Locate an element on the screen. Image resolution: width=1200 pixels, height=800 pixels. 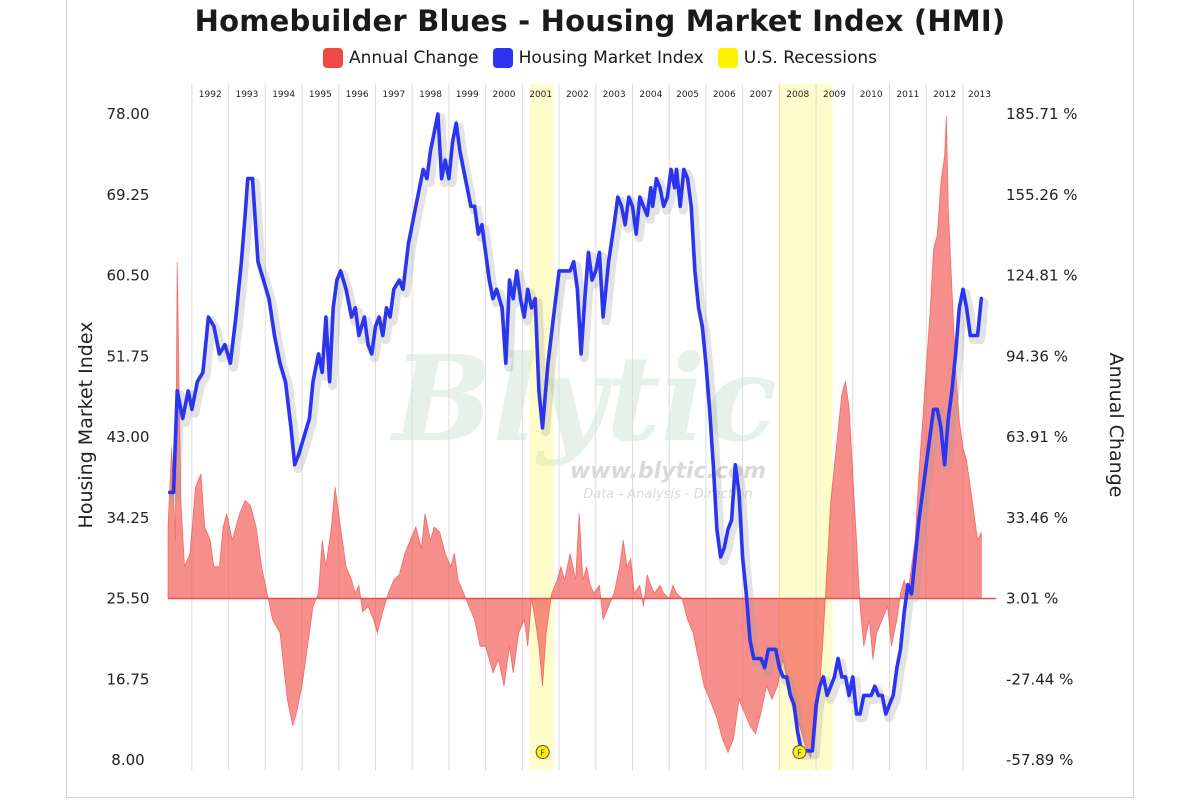
year-label: 1996 is located at coordinates (357, 95).